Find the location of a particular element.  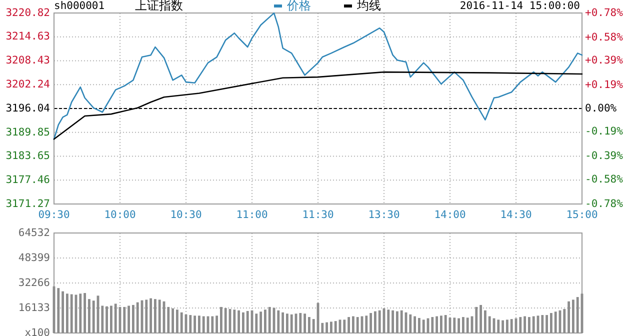

x-tick-label: 11:00 is located at coordinates (252, 214).